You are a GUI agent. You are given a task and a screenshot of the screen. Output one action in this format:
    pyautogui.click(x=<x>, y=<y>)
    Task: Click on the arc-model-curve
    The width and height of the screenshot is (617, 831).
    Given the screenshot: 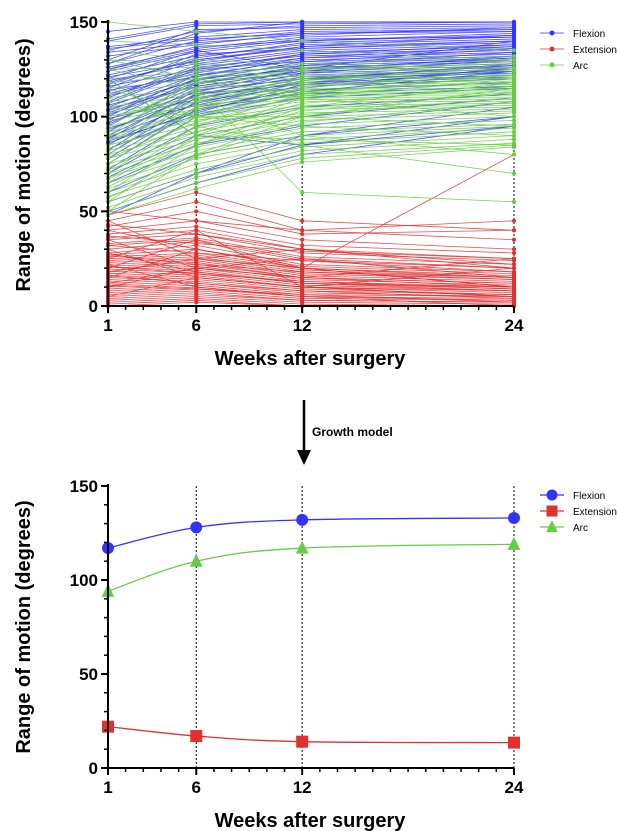 What is the action you would take?
    pyautogui.click(x=311, y=567)
    